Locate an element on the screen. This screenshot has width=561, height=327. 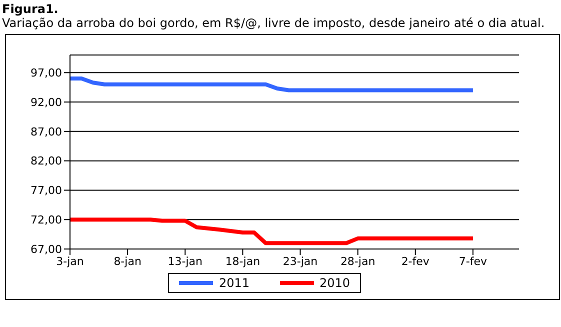
x-tick-label: 7-fev is located at coordinates (473, 261).